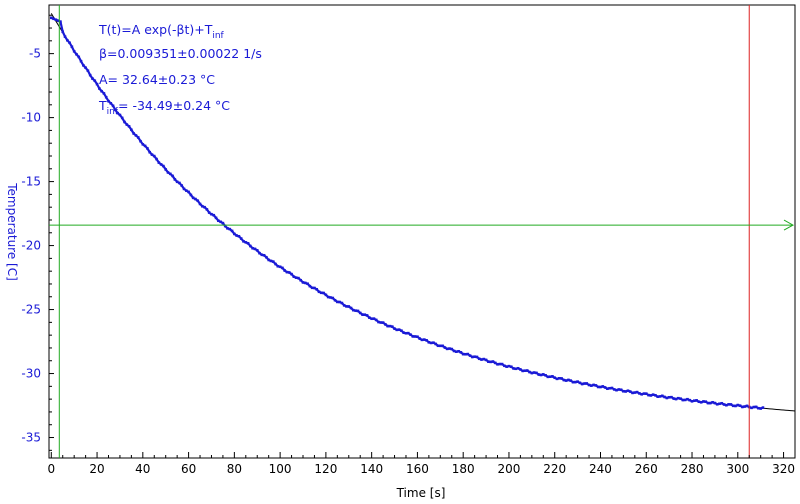 Image resolution: width=800 pixels, height=504 pixels. What do you see at coordinates (554, 469) in the screenshot?
I see `x-tick-label: 220` at bounding box center [554, 469].